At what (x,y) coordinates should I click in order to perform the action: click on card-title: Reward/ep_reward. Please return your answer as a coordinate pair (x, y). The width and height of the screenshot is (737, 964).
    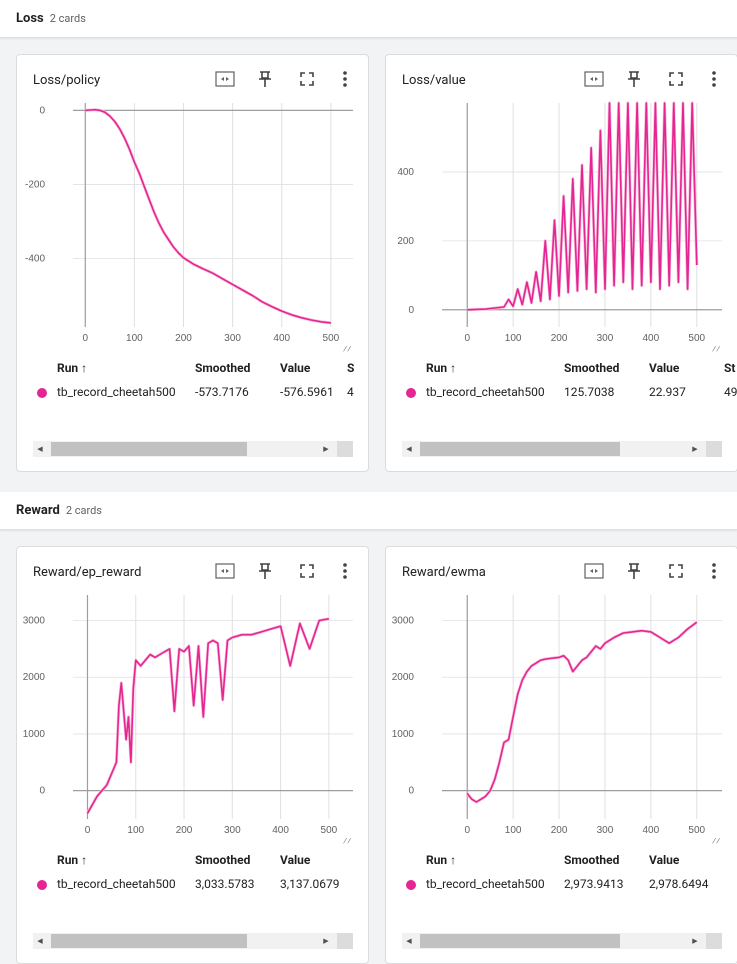
    Looking at the image, I should click on (87, 572).